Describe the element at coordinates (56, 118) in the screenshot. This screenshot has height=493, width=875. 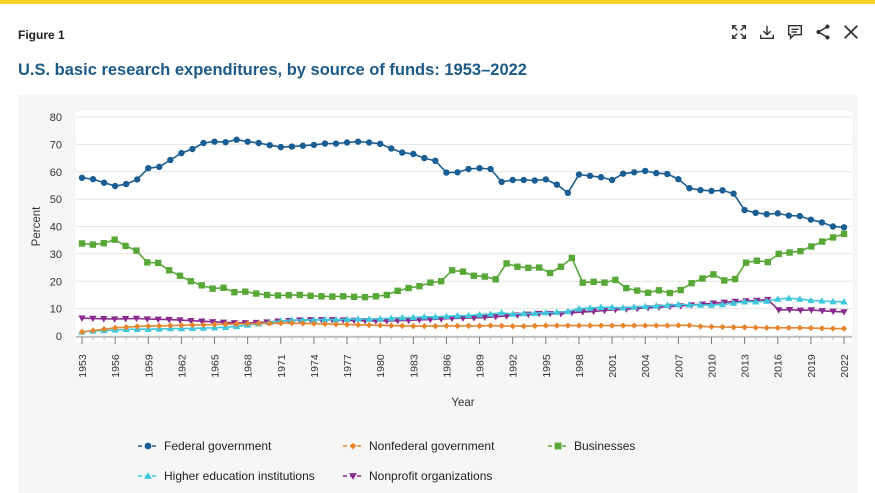
I see `y-tick-label: 80` at that location.